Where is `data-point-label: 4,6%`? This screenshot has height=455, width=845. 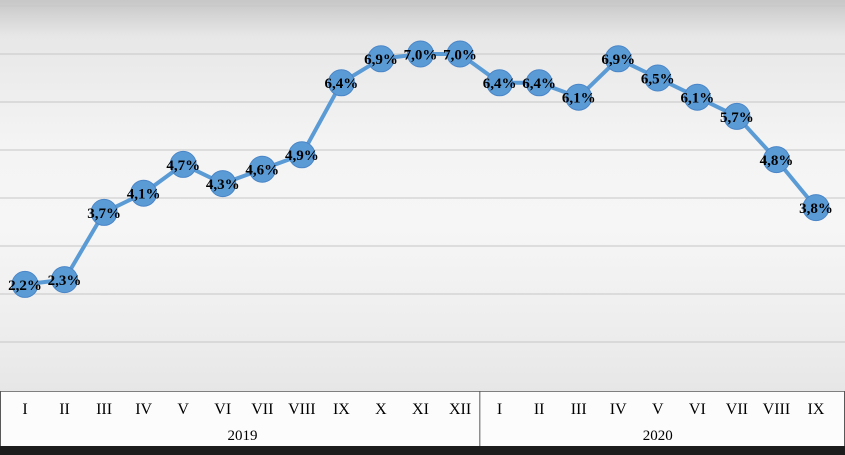 data-point-label: 4,6% is located at coordinates (262, 171).